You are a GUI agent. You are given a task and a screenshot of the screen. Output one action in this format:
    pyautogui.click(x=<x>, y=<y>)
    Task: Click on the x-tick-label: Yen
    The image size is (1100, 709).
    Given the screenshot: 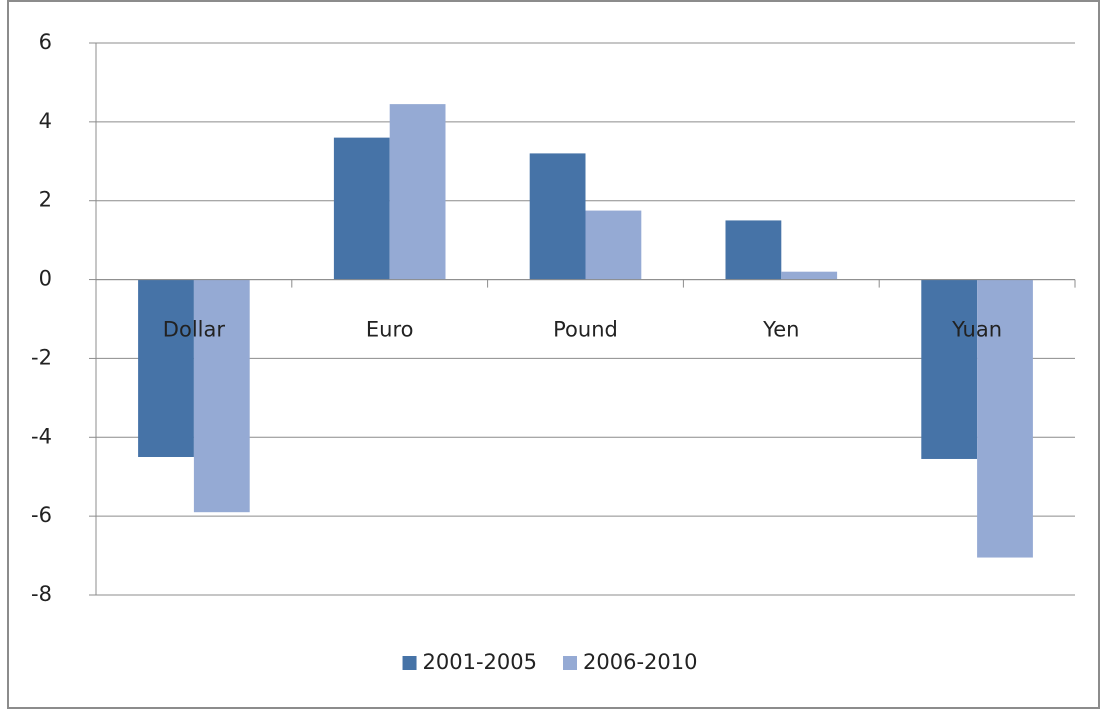 What is the action you would take?
    pyautogui.click(x=780, y=330)
    